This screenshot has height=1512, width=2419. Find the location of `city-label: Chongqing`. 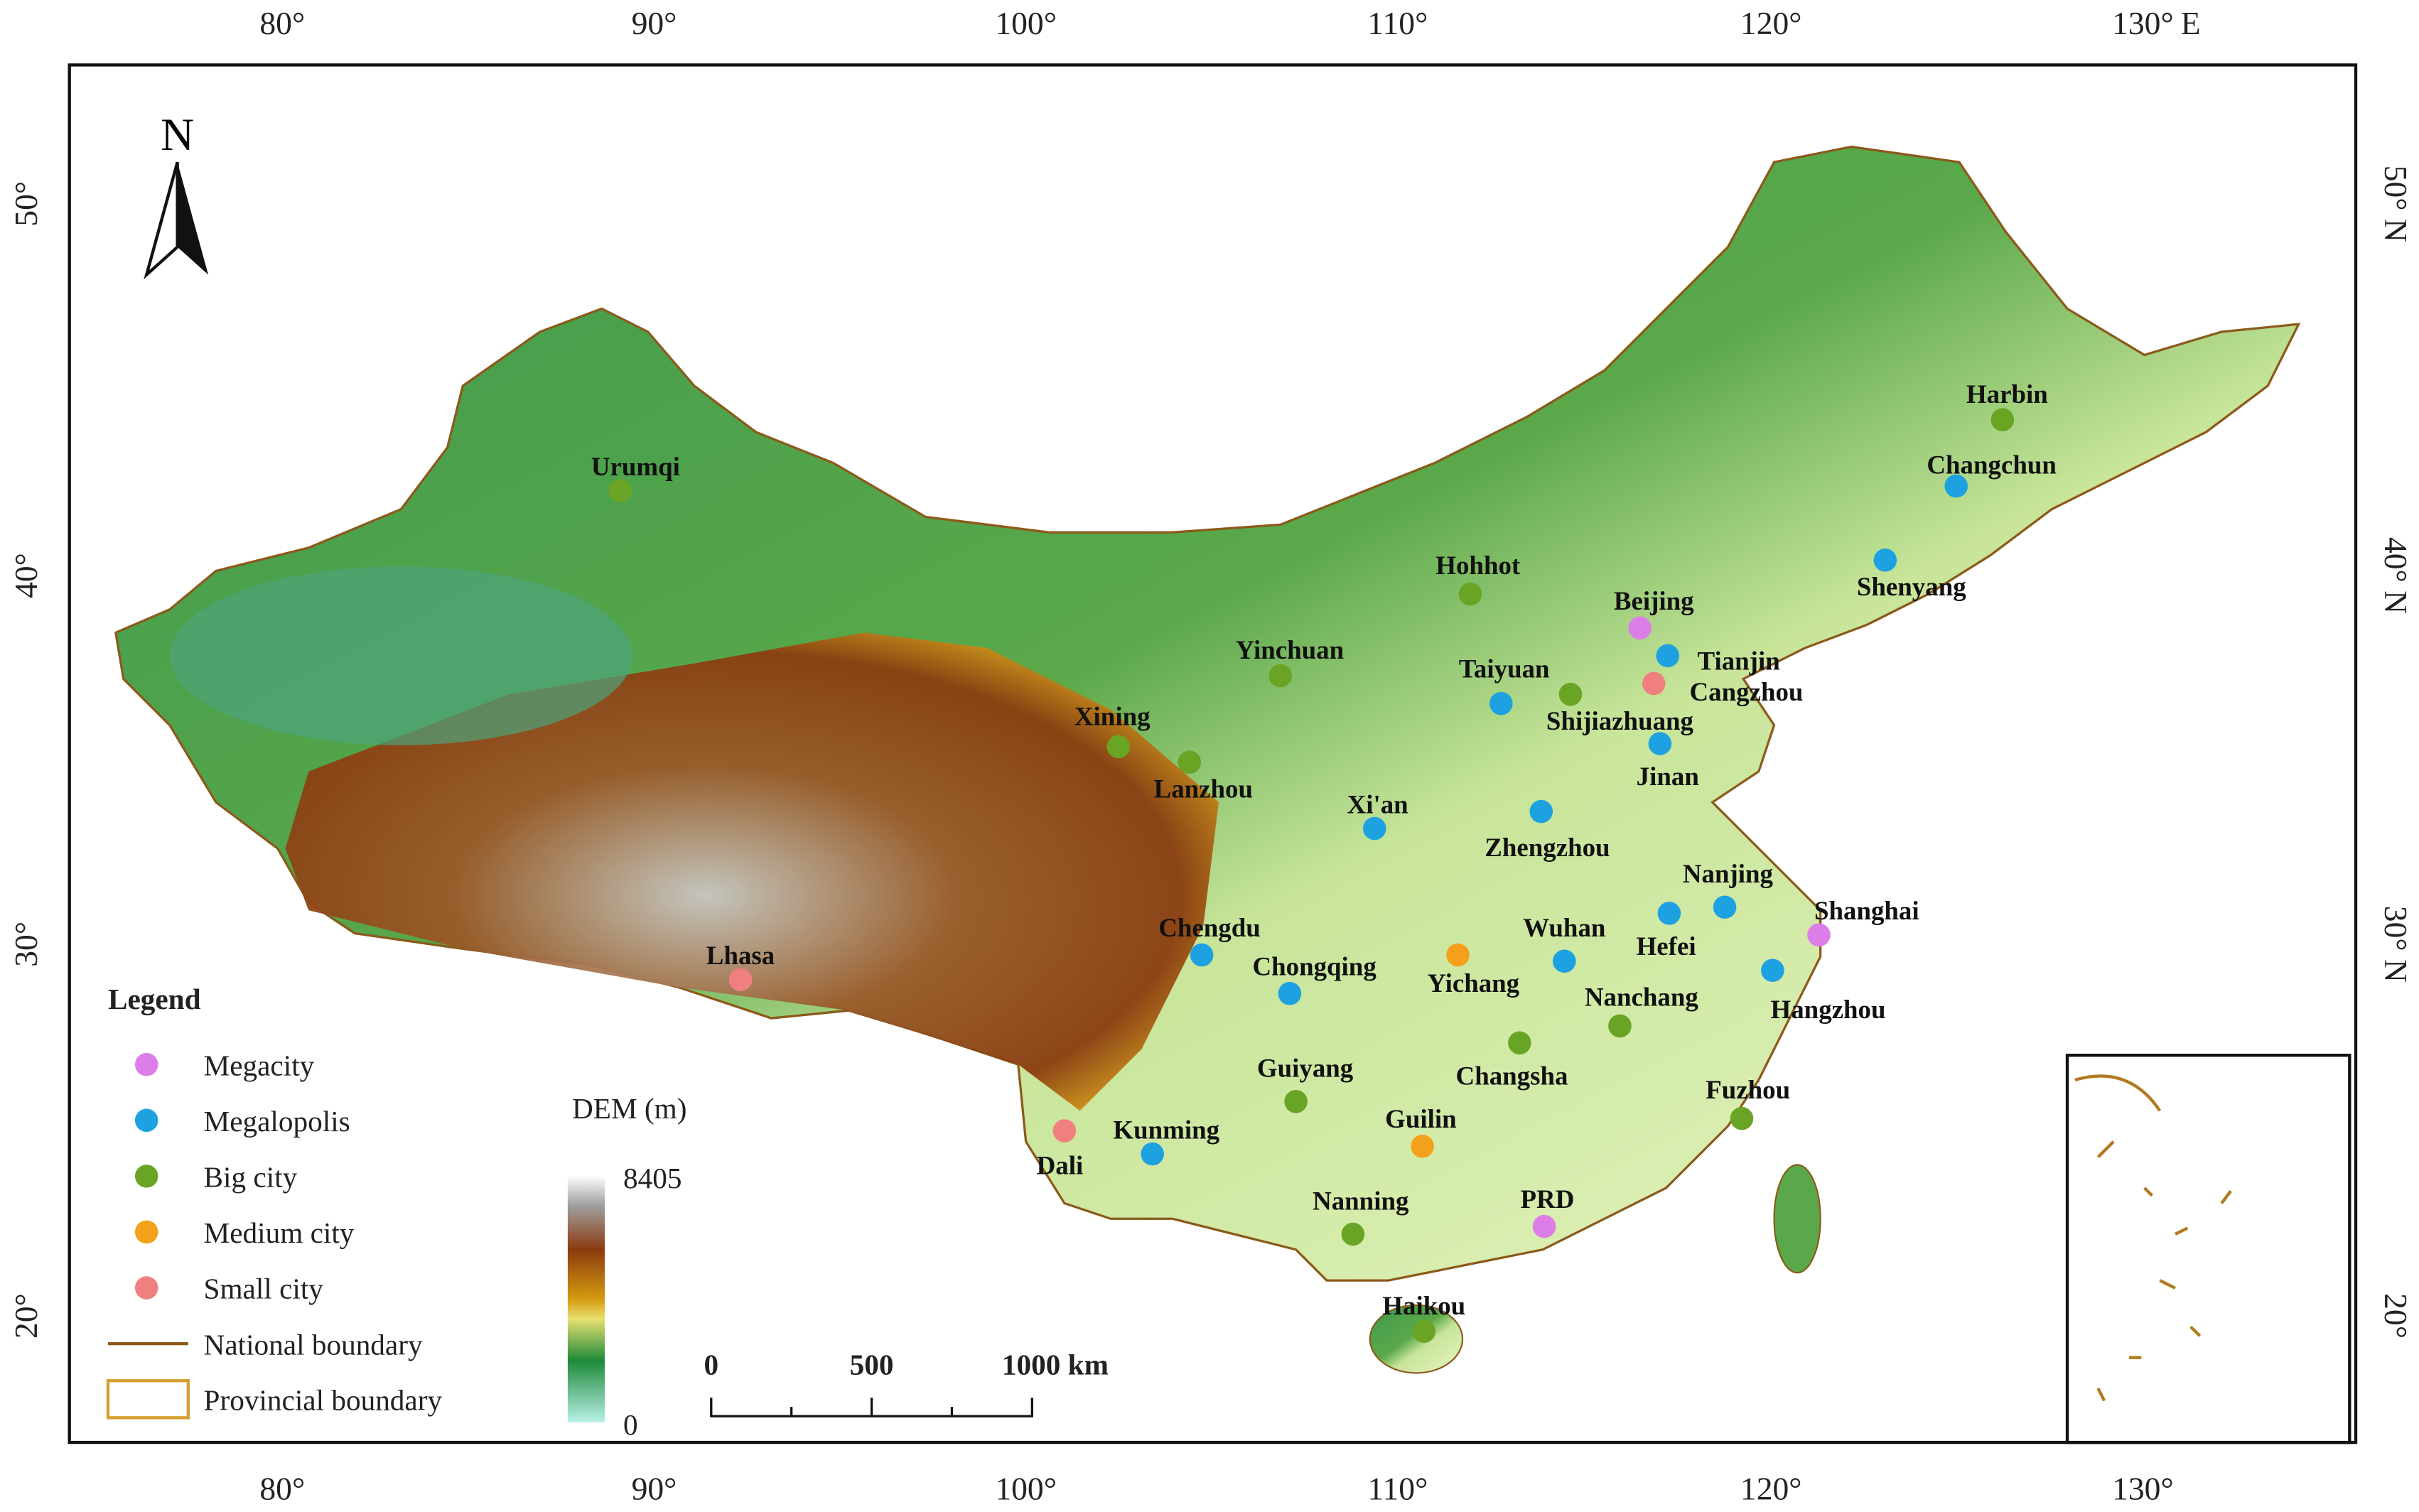

city-label: Chongqing is located at coordinates (1314, 966).